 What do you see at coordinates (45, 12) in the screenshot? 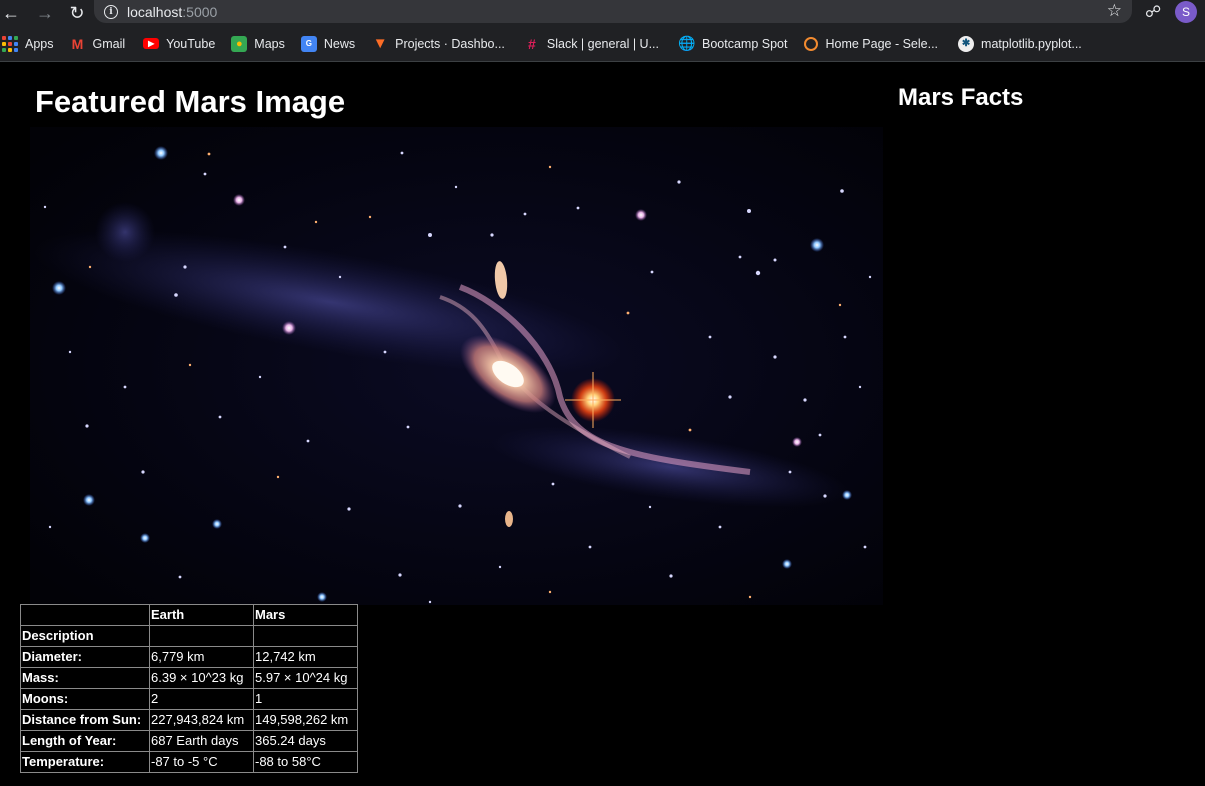
I see `forward-arrow-icon: →` at bounding box center [45, 12].